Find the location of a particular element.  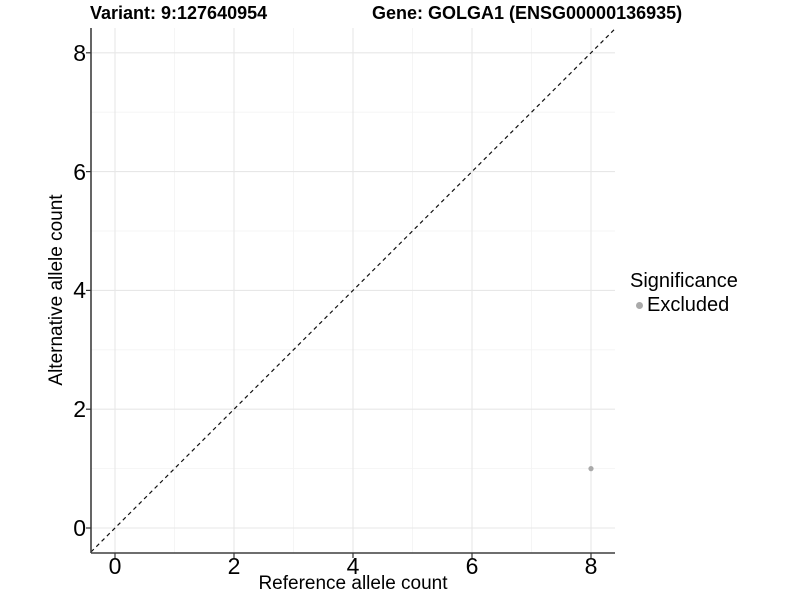

legend-items: Excluded is located at coordinates (684, 305).